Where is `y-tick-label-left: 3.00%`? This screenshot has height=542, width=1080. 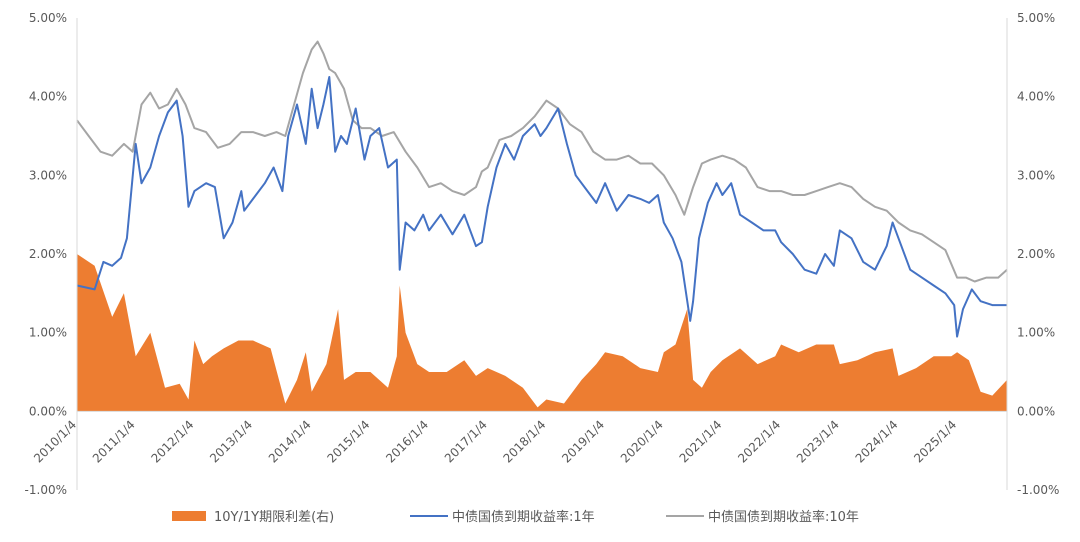
y-tick-label-left: 3.00% is located at coordinates (48, 175).